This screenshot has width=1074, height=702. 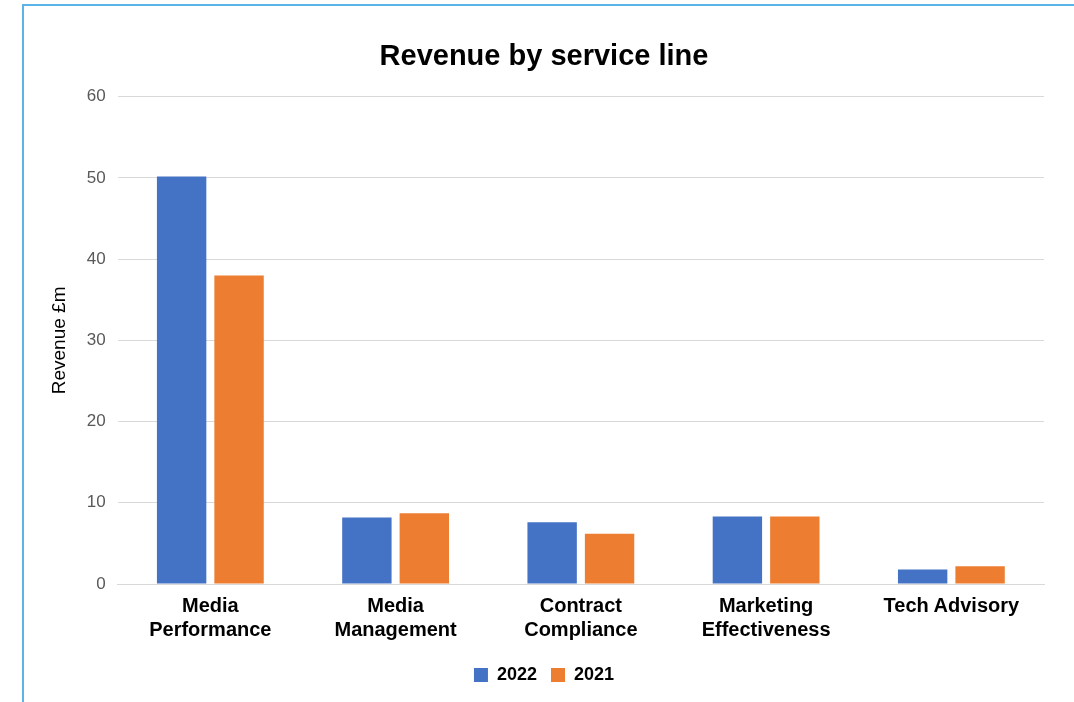 I want to click on x-tick-label: Media Management, so click(x=396, y=616).